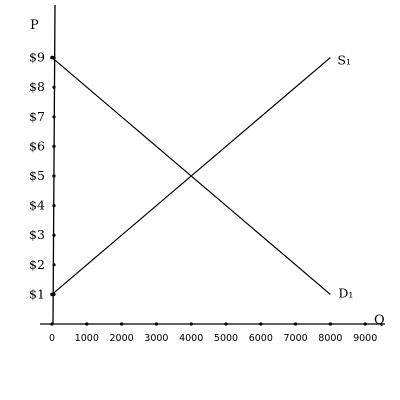 This screenshot has height=400, width=400. What do you see at coordinates (37, 57) in the screenshot?
I see `y-tick-label: $9` at bounding box center [37, 57].